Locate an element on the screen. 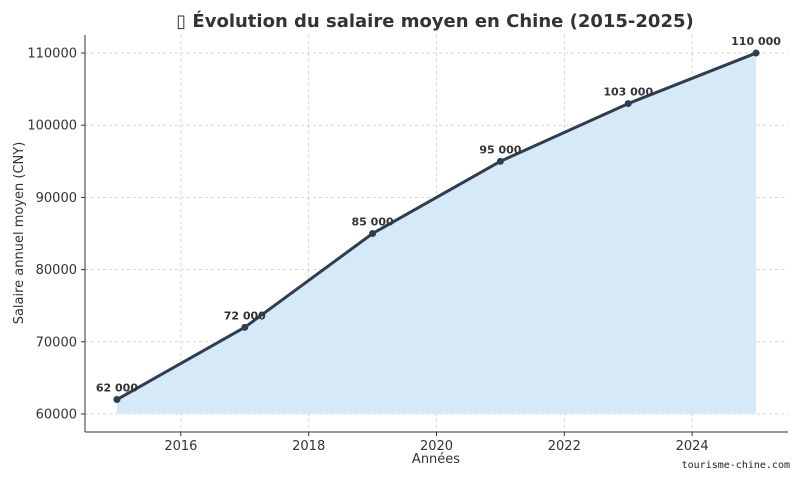 The image size is (800, 479). x-tick-label: 2016 is located at coordinates (180, 446).